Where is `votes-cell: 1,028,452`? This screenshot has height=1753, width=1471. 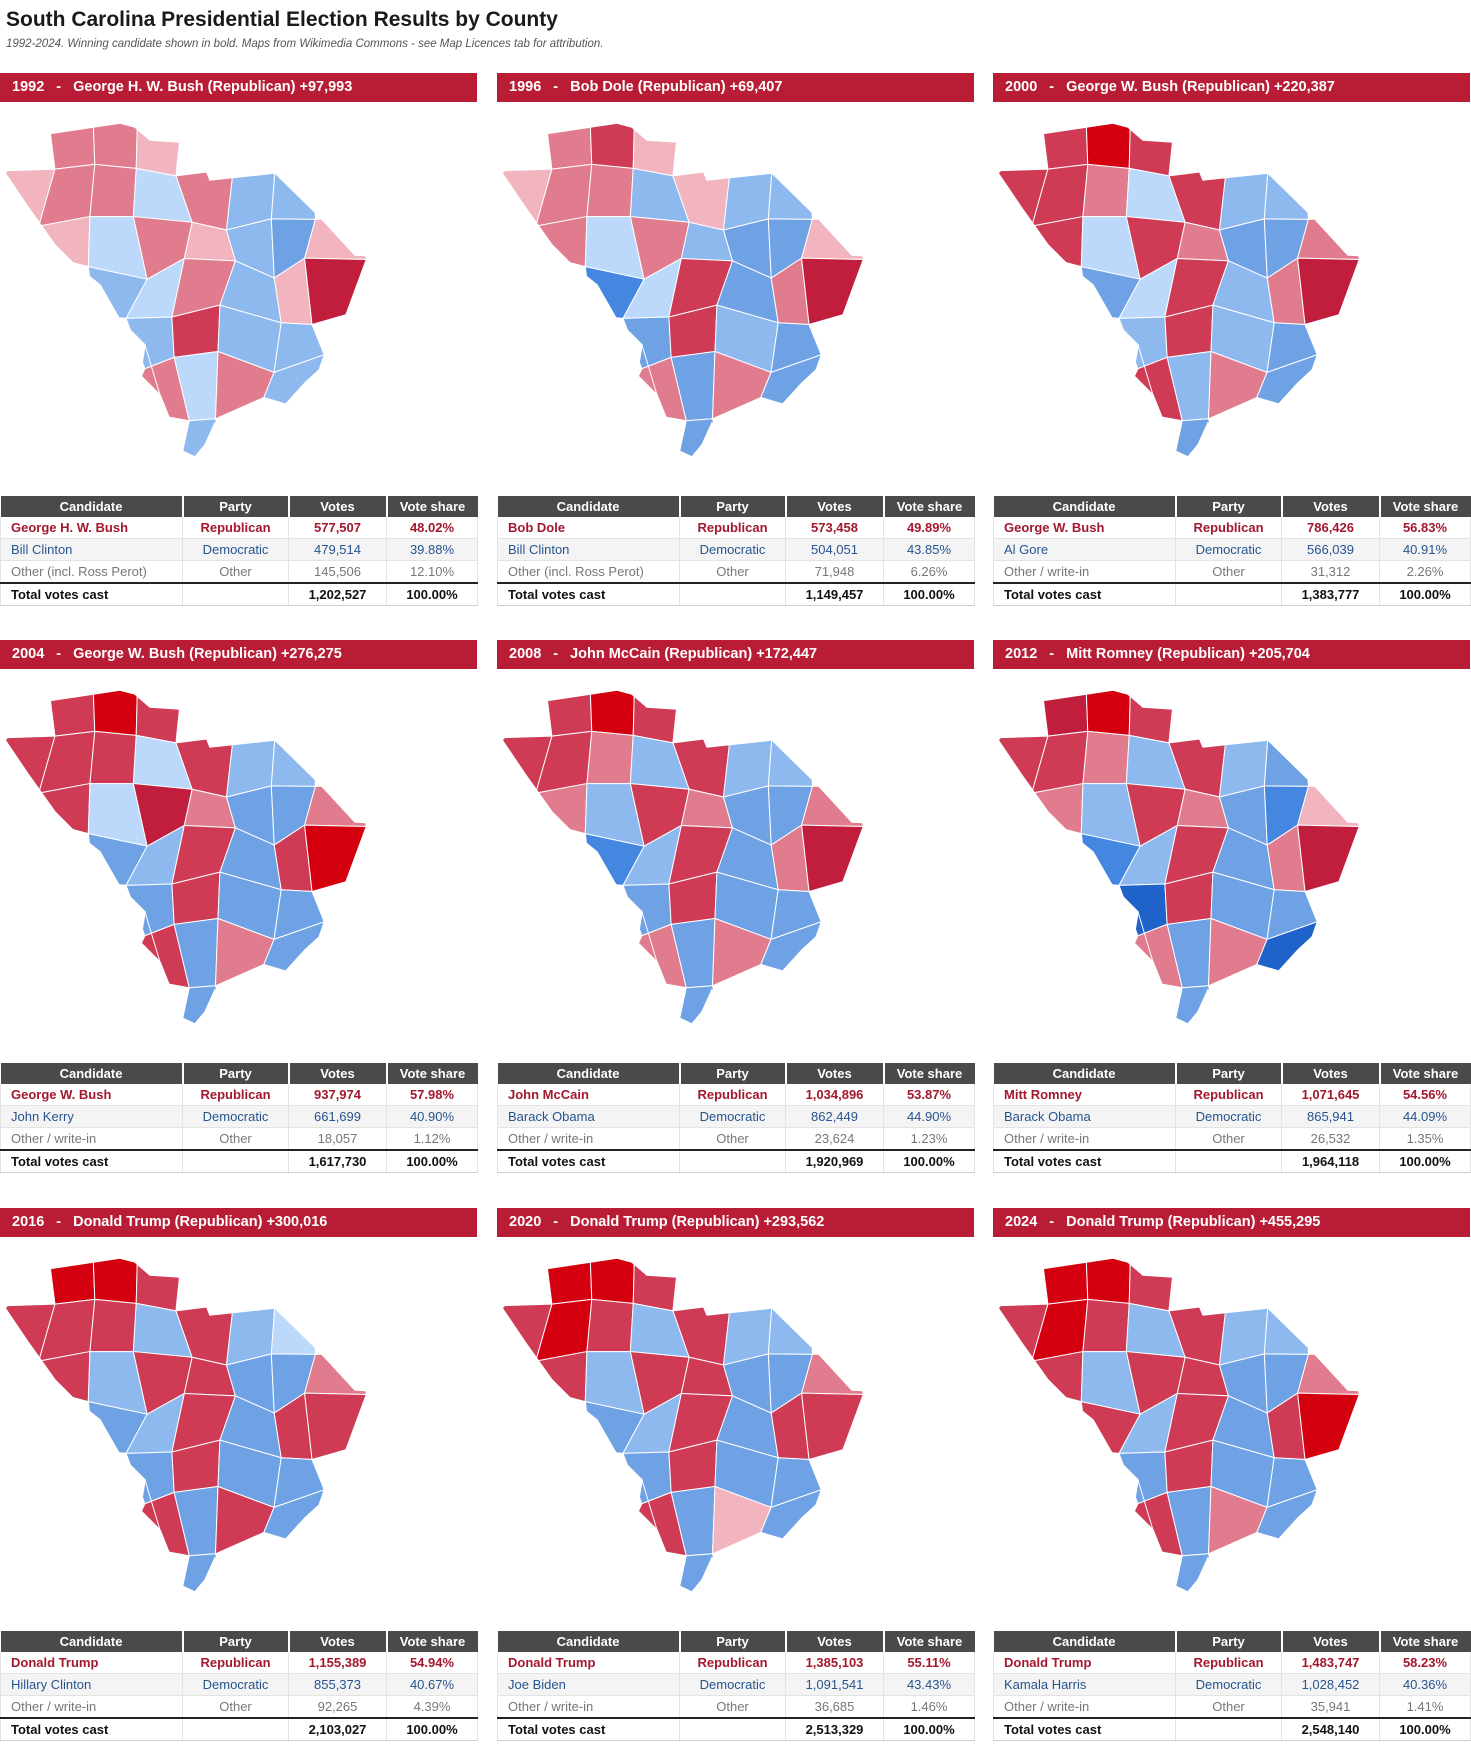
votes-cell: 1,028,452 is located at coordinates (1330, 1684).